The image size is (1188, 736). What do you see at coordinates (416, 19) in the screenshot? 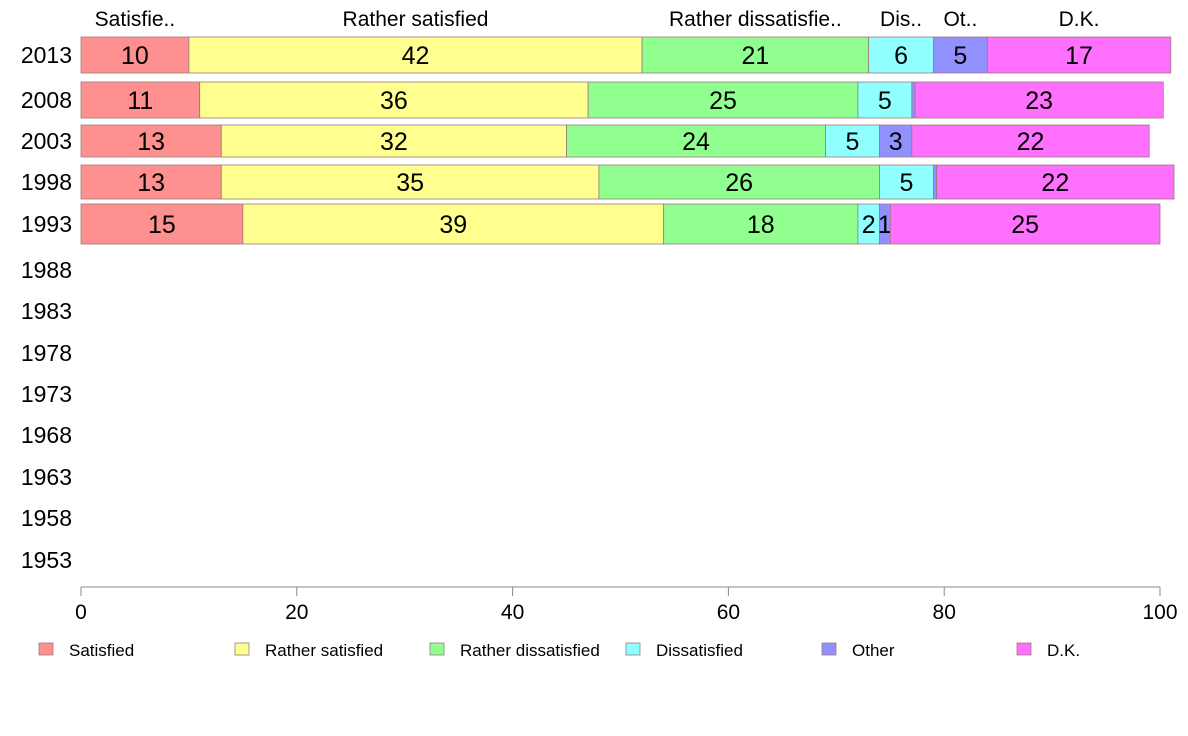
I see `top-label-rather-satisfied: Rather satisfied` at bounding box center [416, 19].